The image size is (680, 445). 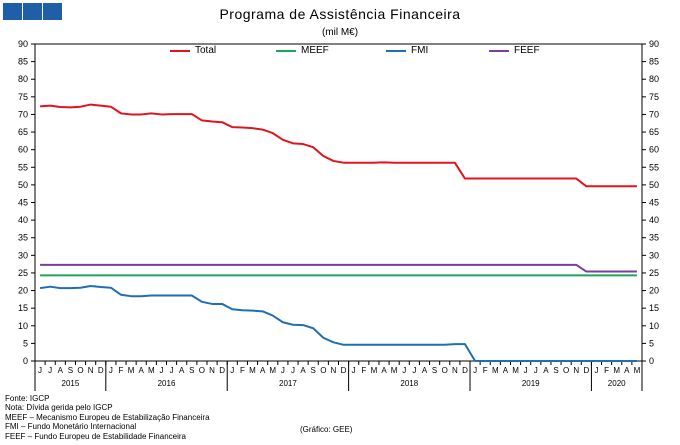 What do you see at coordinates (420, 50) in the screenshot?
I see `legend-label-fmi: FMI` at bounding box center [420, 50].